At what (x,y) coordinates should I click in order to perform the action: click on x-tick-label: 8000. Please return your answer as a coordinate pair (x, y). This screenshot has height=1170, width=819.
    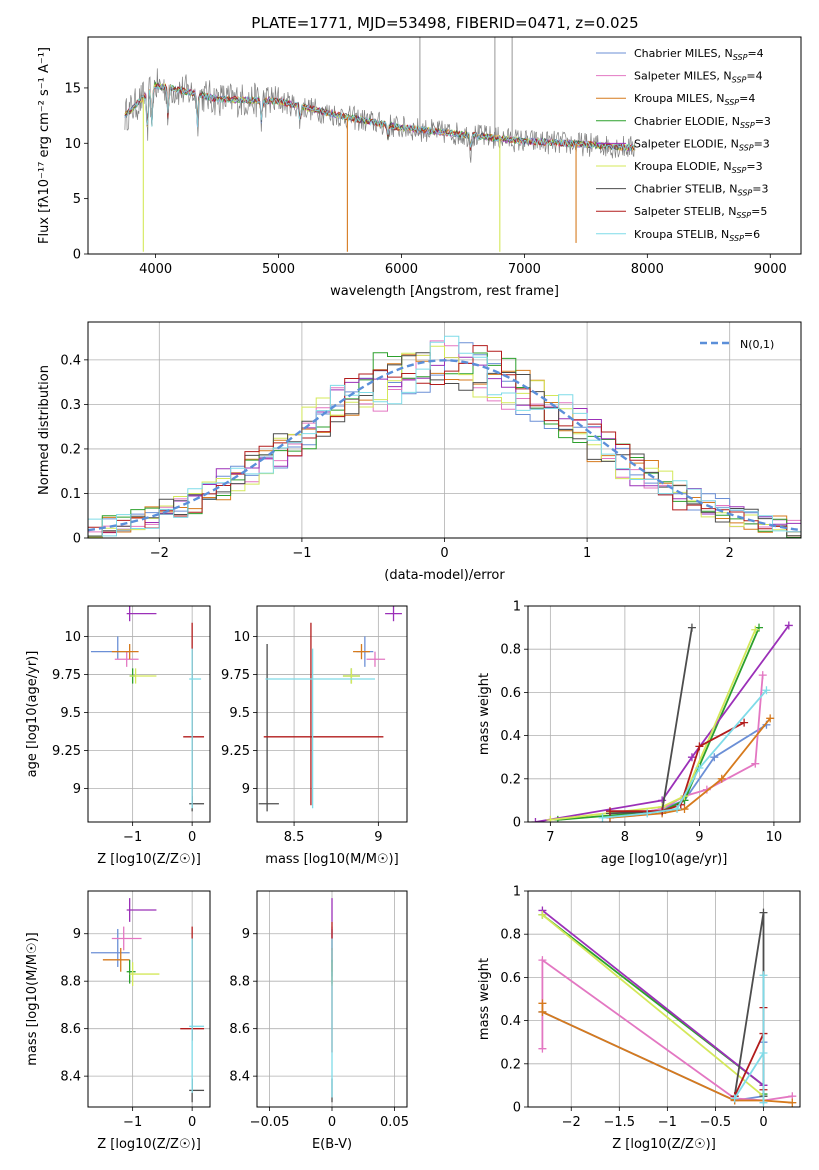
    Looking at the image, I should click on (647, 269).